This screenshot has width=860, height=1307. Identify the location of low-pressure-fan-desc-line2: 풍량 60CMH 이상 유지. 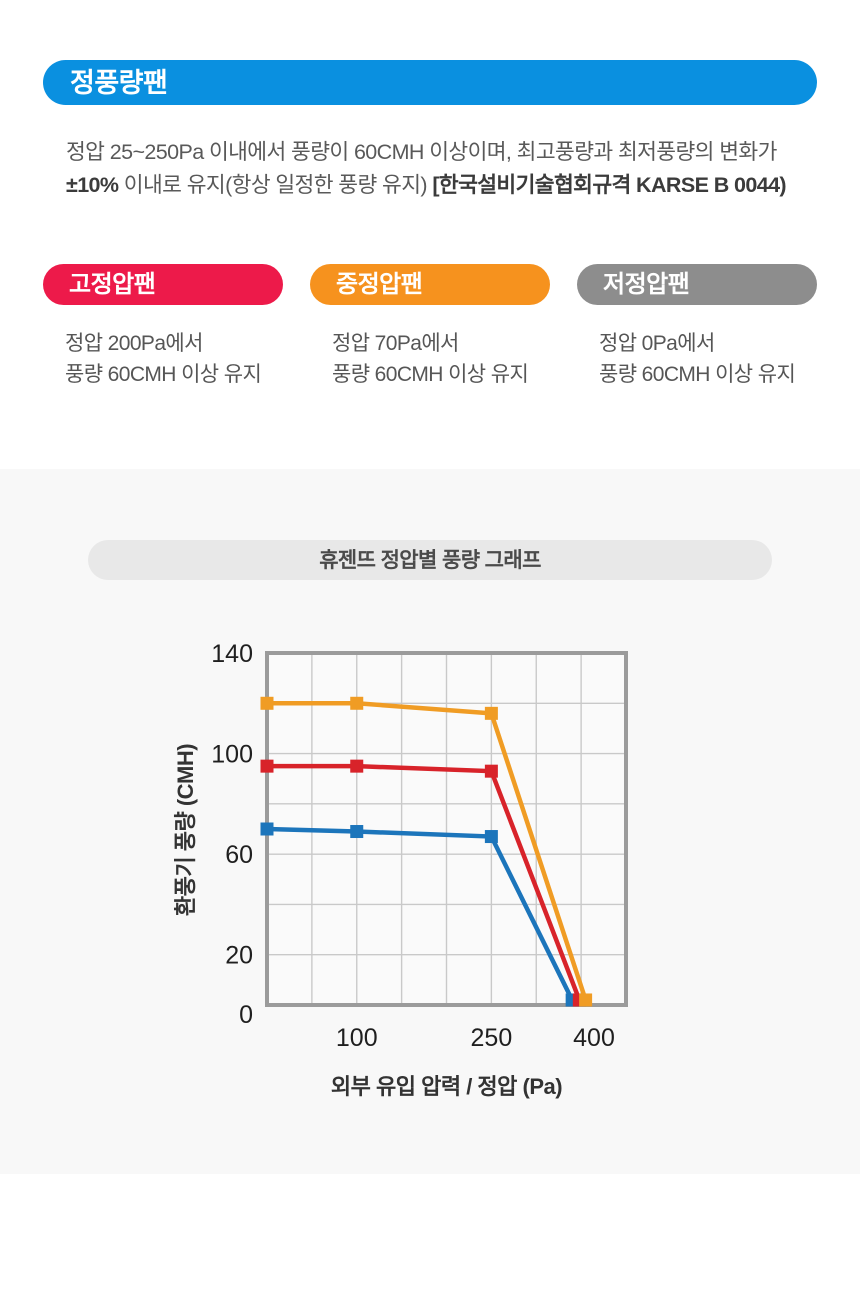
(697, 374).